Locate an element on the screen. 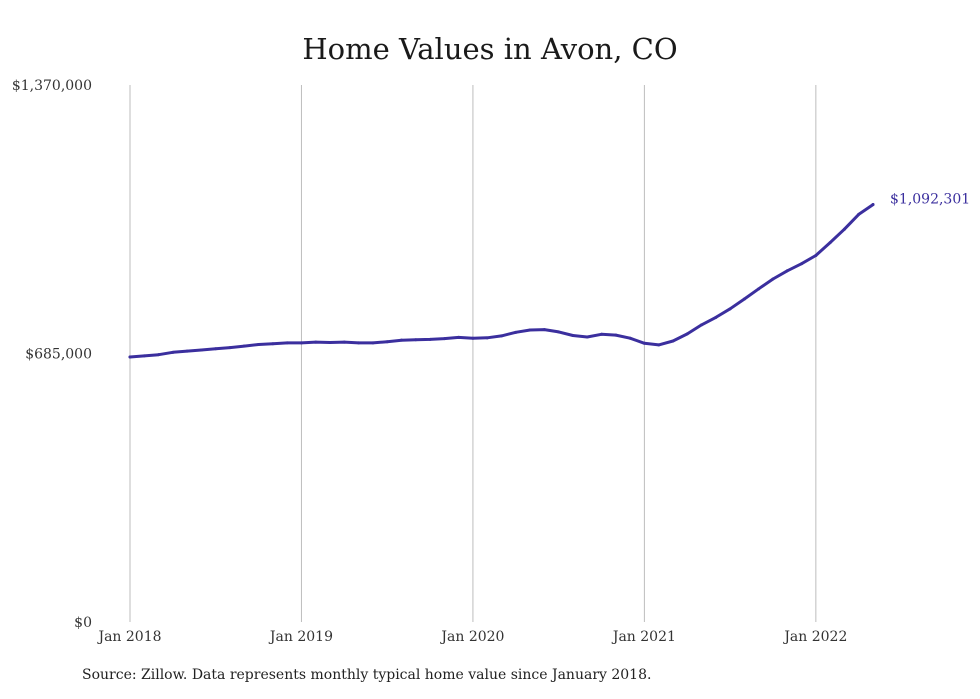 The image size is (980, 699). x-tick-label: Jan 2021 is located at coordinates (643, 637).